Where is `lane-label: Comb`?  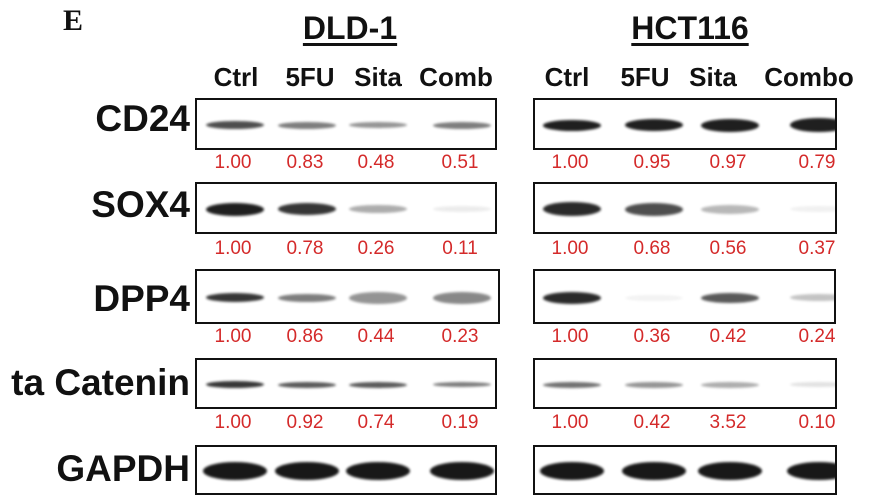
lane-label: Comb is located at coordinates (456, 77).